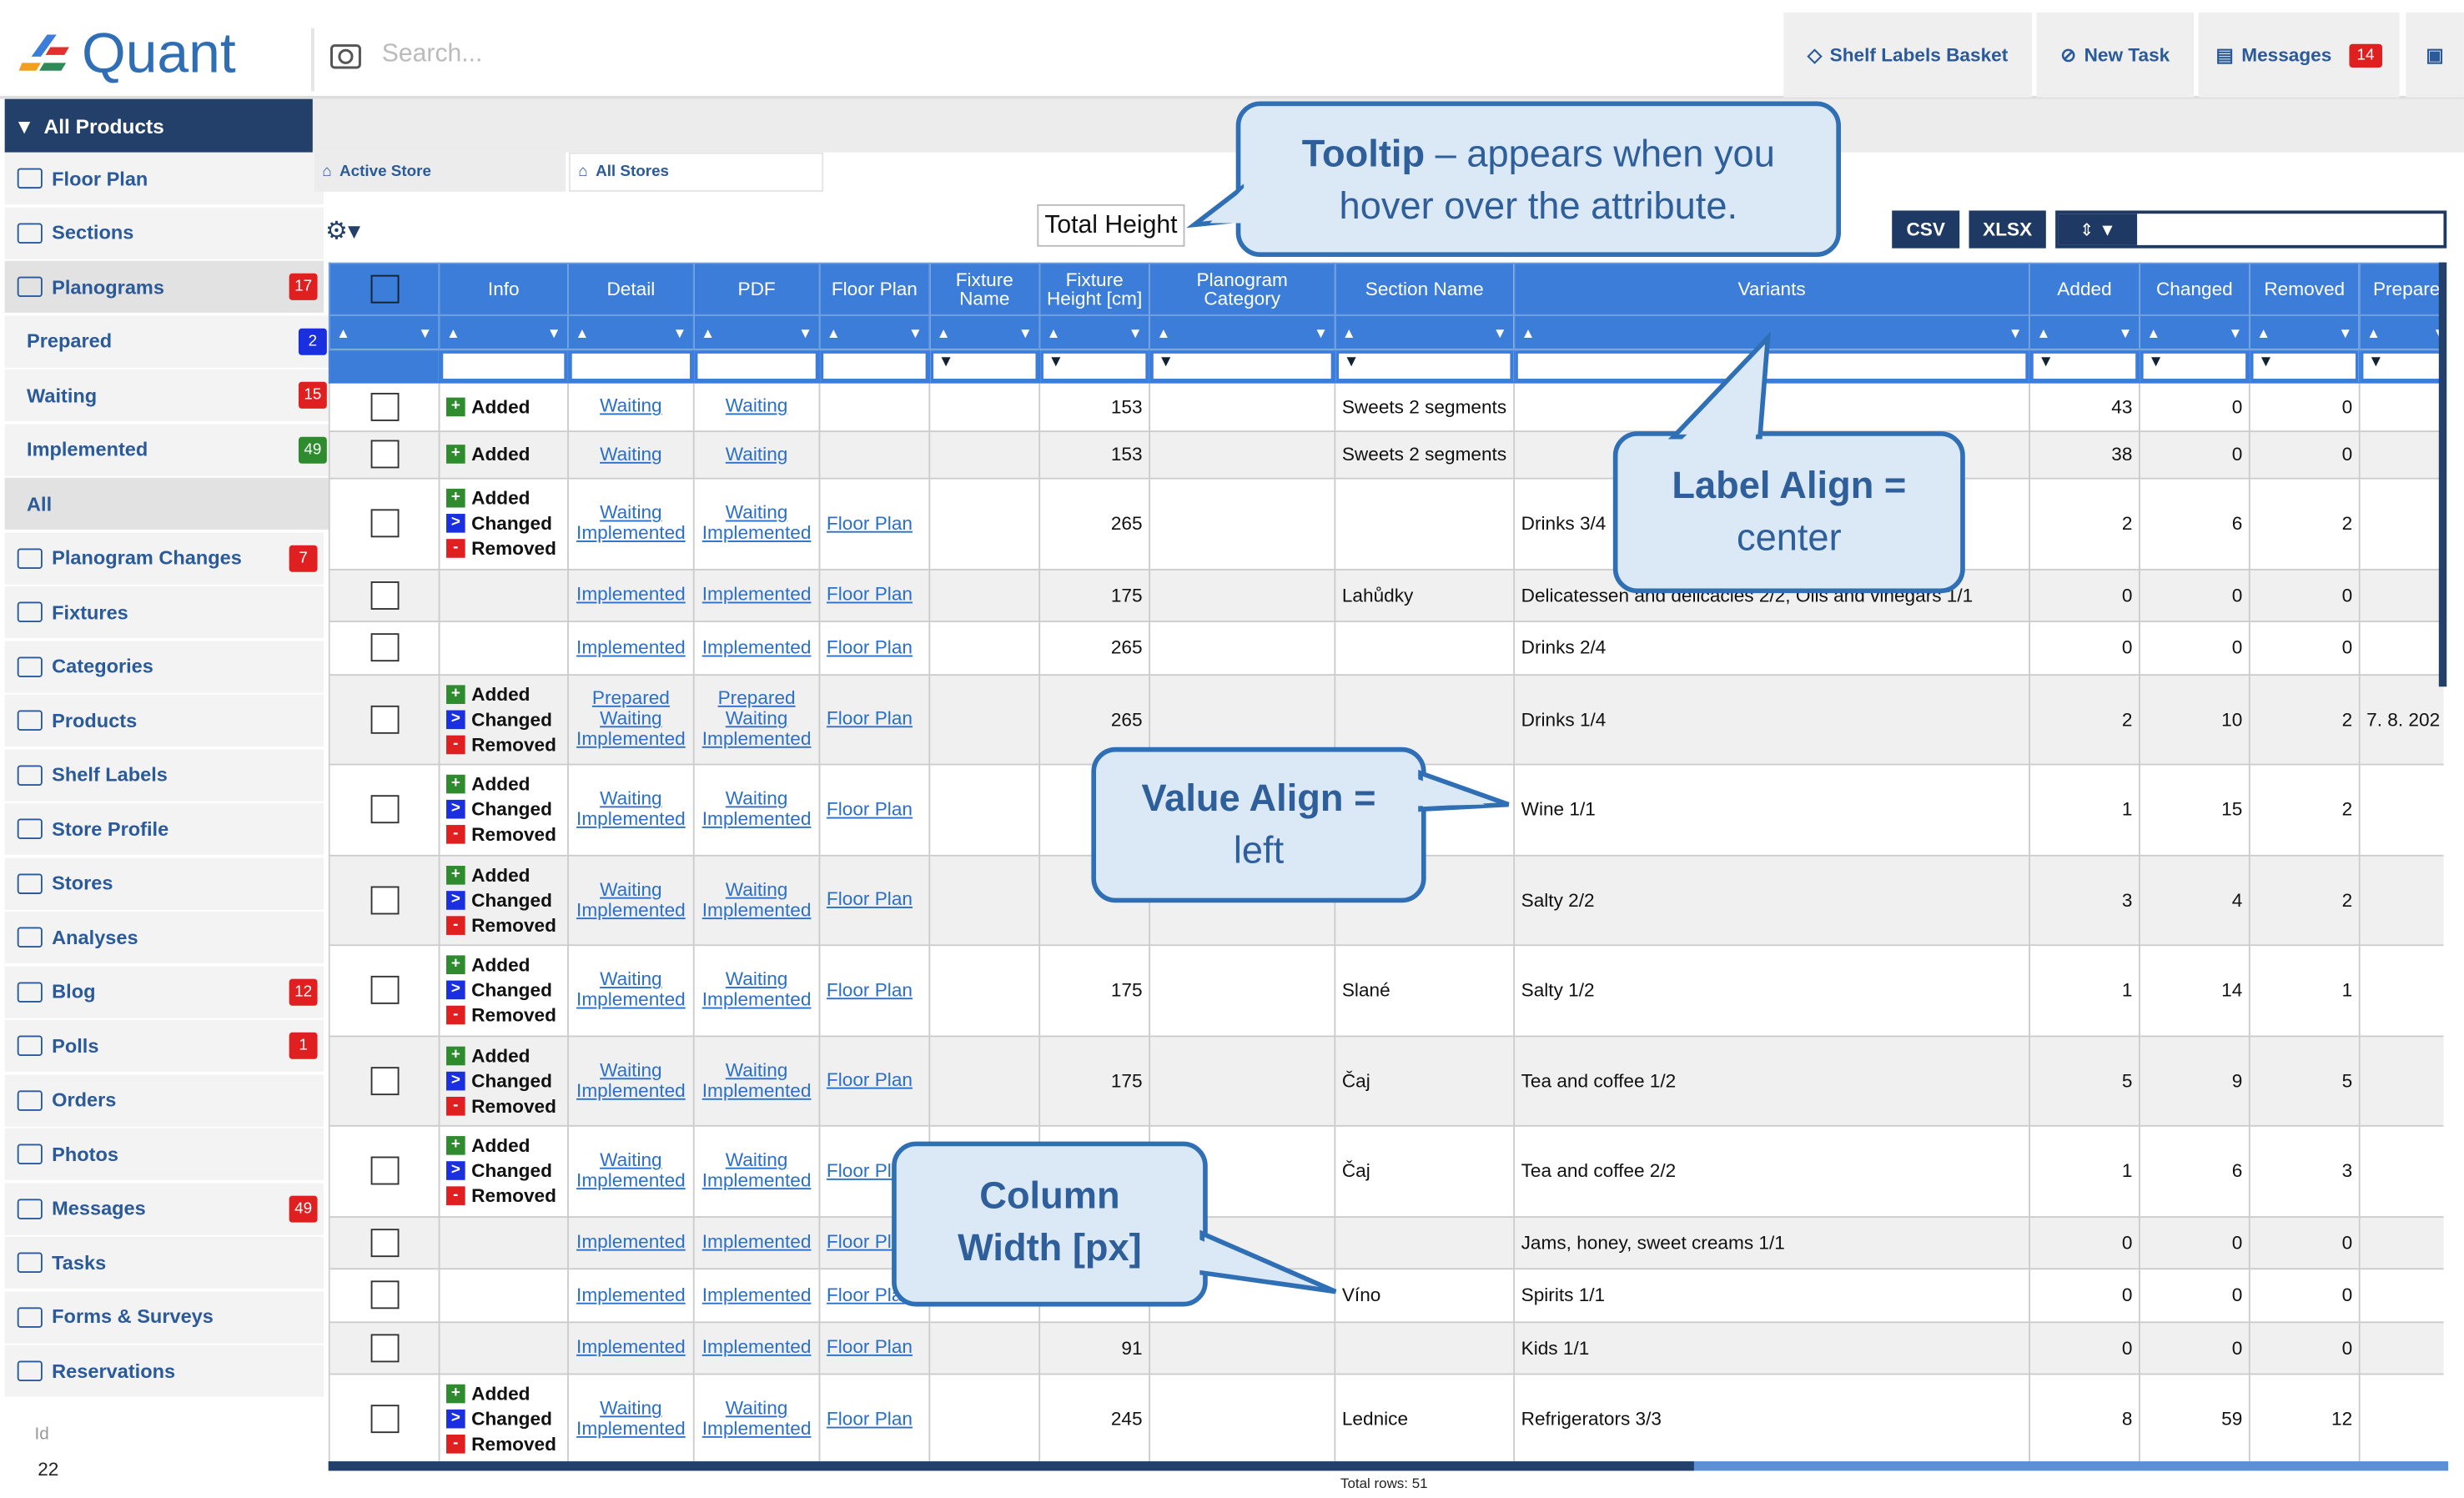 Image resolution: width=2464 pixels, height=1498 pixels. I want to click on sidebar-item: Polls 1, so click(164, 1045).